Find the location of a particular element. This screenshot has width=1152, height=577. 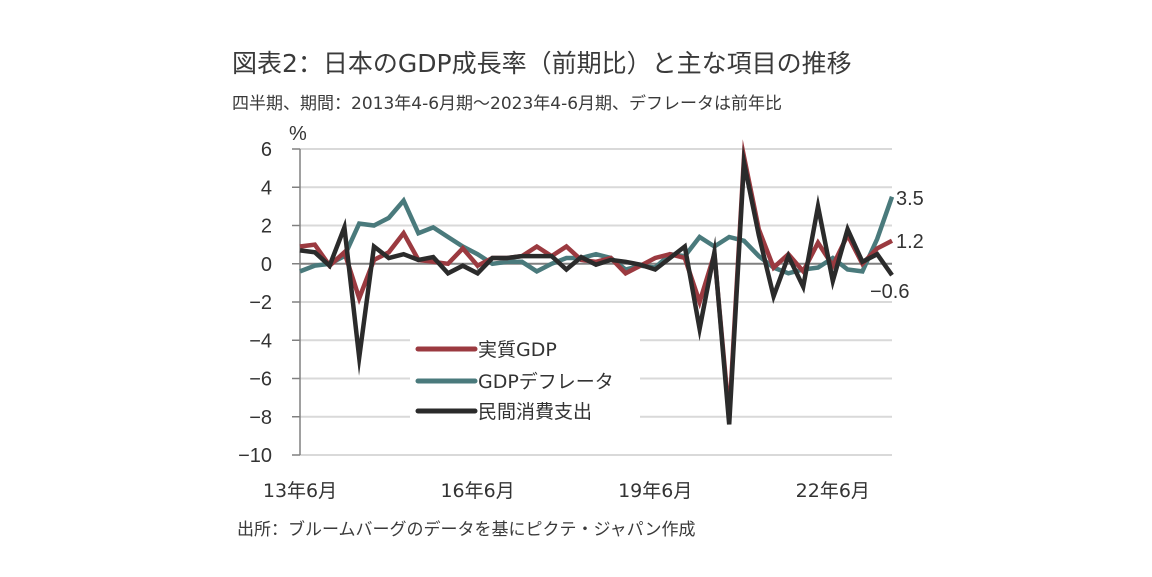

y-tick-label: 0 is located at coordinates (266, 265).